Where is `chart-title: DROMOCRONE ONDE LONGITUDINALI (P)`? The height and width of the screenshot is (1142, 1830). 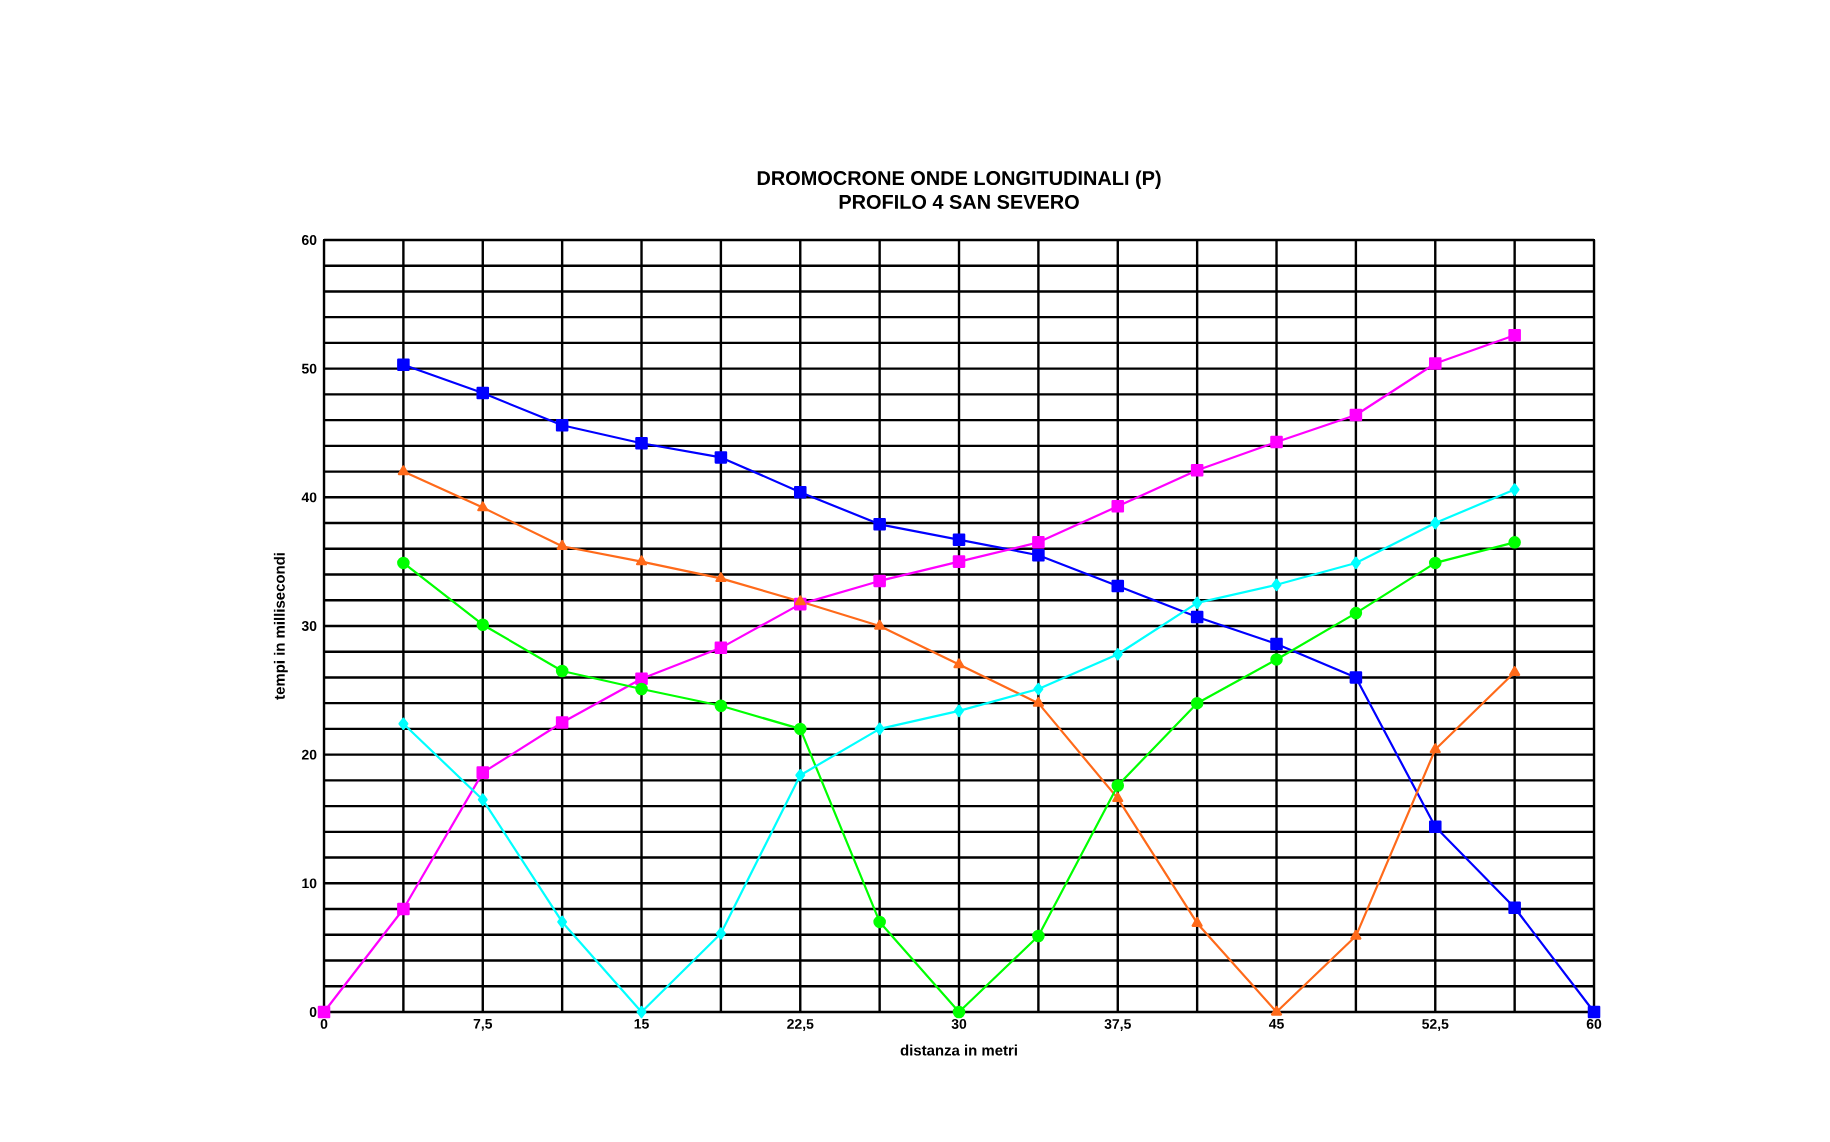 chart-title: DROMOCRONE ONDE LONGITUDINALI (P) is located at coordinates (959, 180).